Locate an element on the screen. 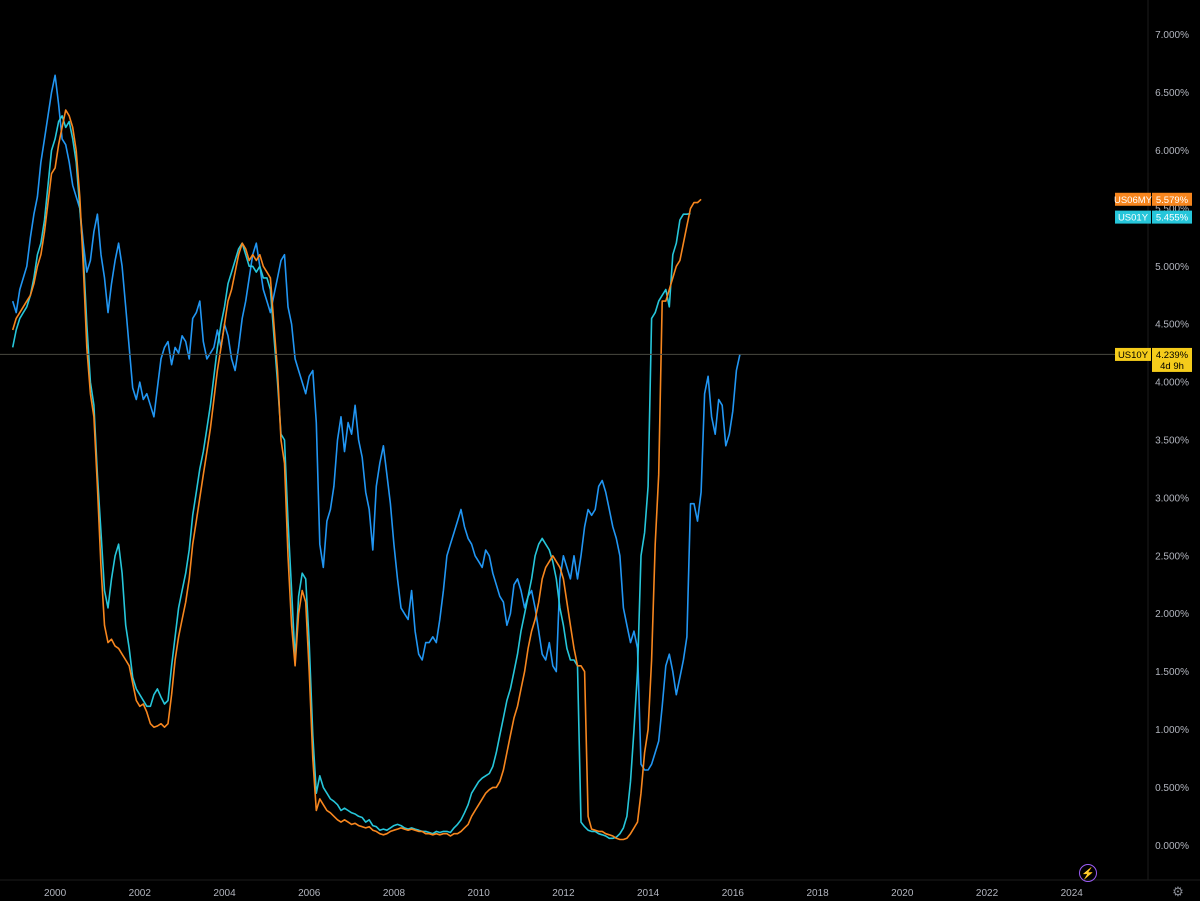 The image size is (1200, 901). time-axis-tick-label: 2010 is located at coordinates (479, 893).